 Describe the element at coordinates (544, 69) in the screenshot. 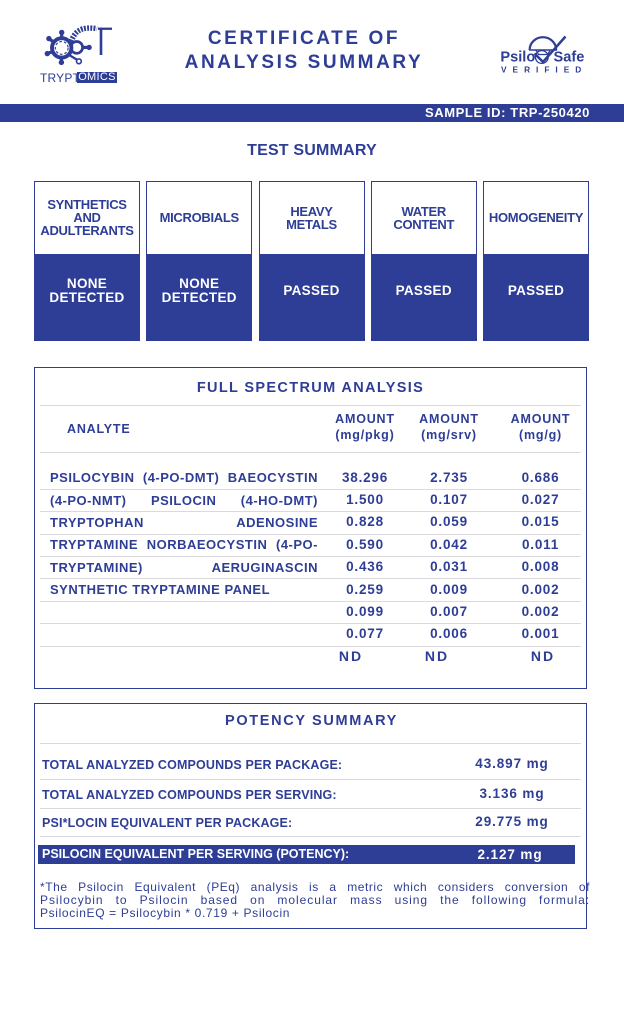

I see `svg-text: VERIFIED` at that location.